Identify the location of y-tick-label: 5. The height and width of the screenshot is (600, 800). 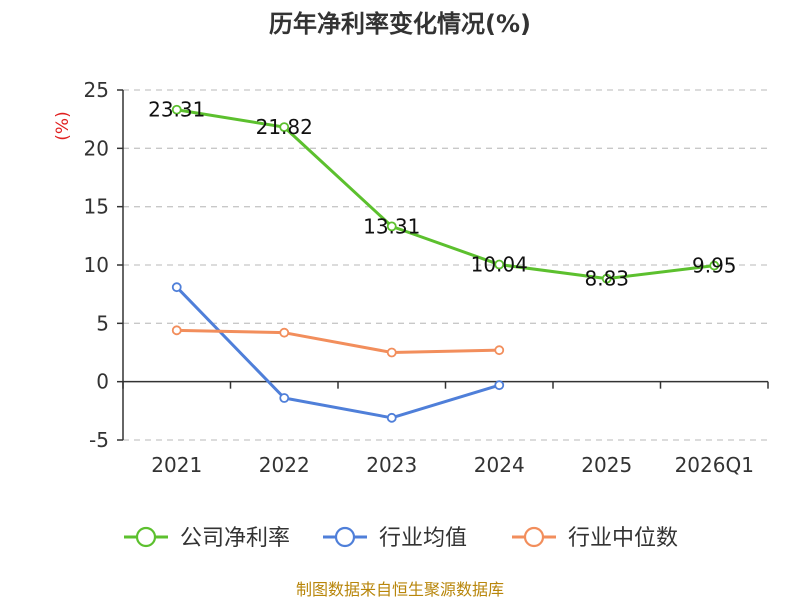
(102, 323).